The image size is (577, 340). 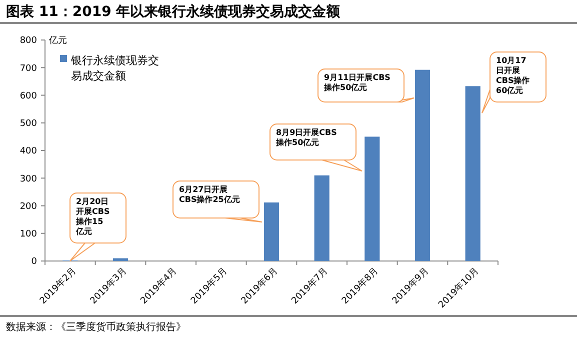 I want to click on y-tick-label: 500, so click(x=29, y=124).